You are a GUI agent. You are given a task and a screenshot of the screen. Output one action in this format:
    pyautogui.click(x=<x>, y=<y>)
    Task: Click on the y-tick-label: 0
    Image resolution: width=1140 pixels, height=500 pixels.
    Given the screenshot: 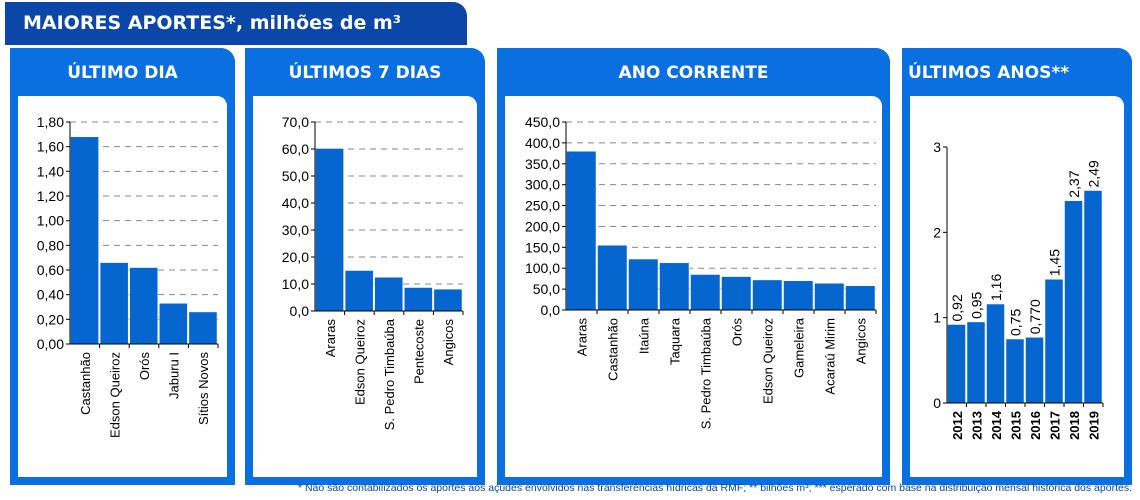 What is the action you would take?
    pyautogui.click(x=937, y=403)
    